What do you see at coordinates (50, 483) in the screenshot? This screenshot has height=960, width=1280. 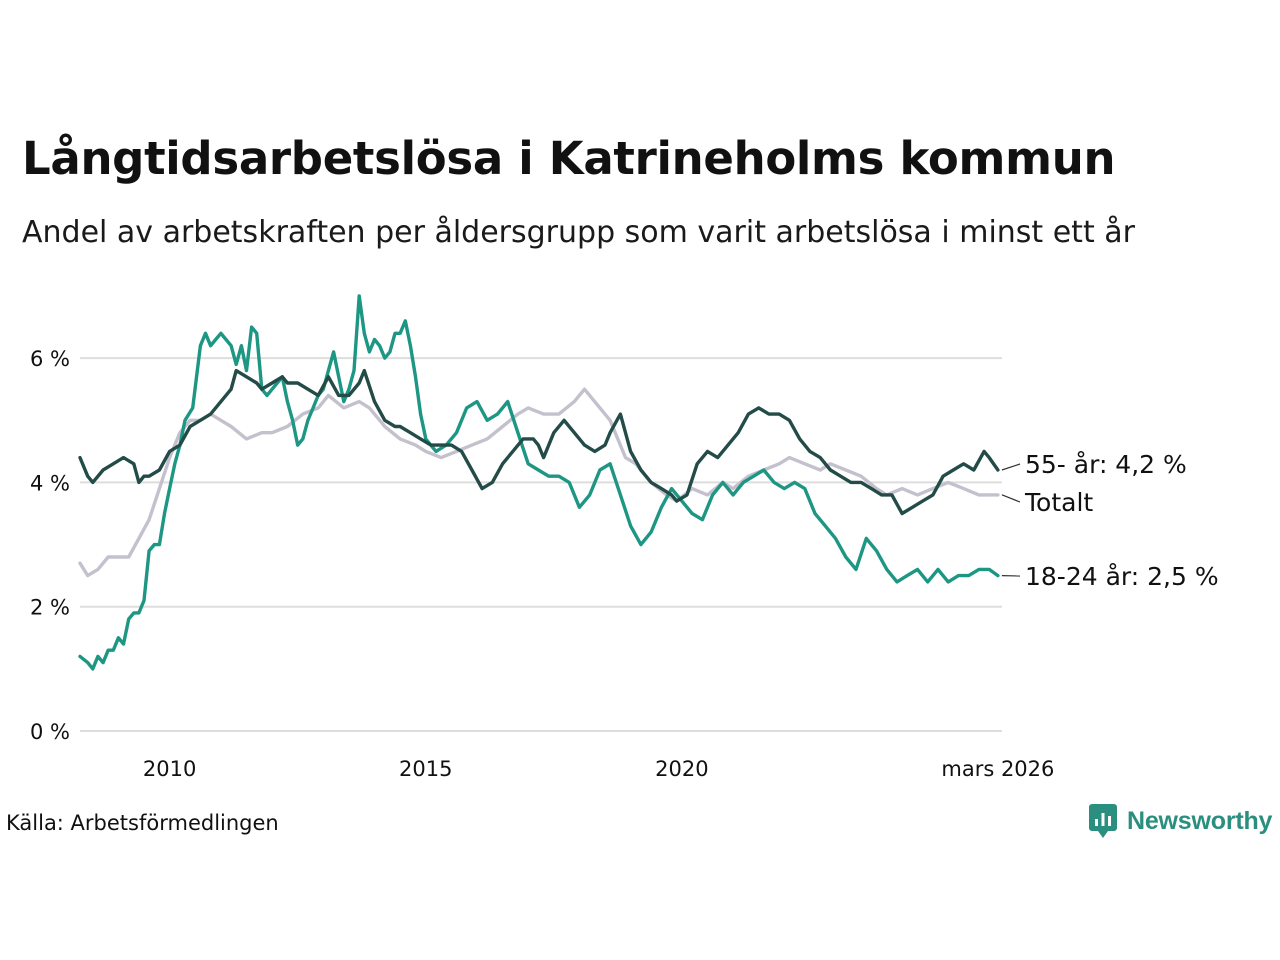 I see `y-tick-label: 4 %` at bounding box center [50, 483].